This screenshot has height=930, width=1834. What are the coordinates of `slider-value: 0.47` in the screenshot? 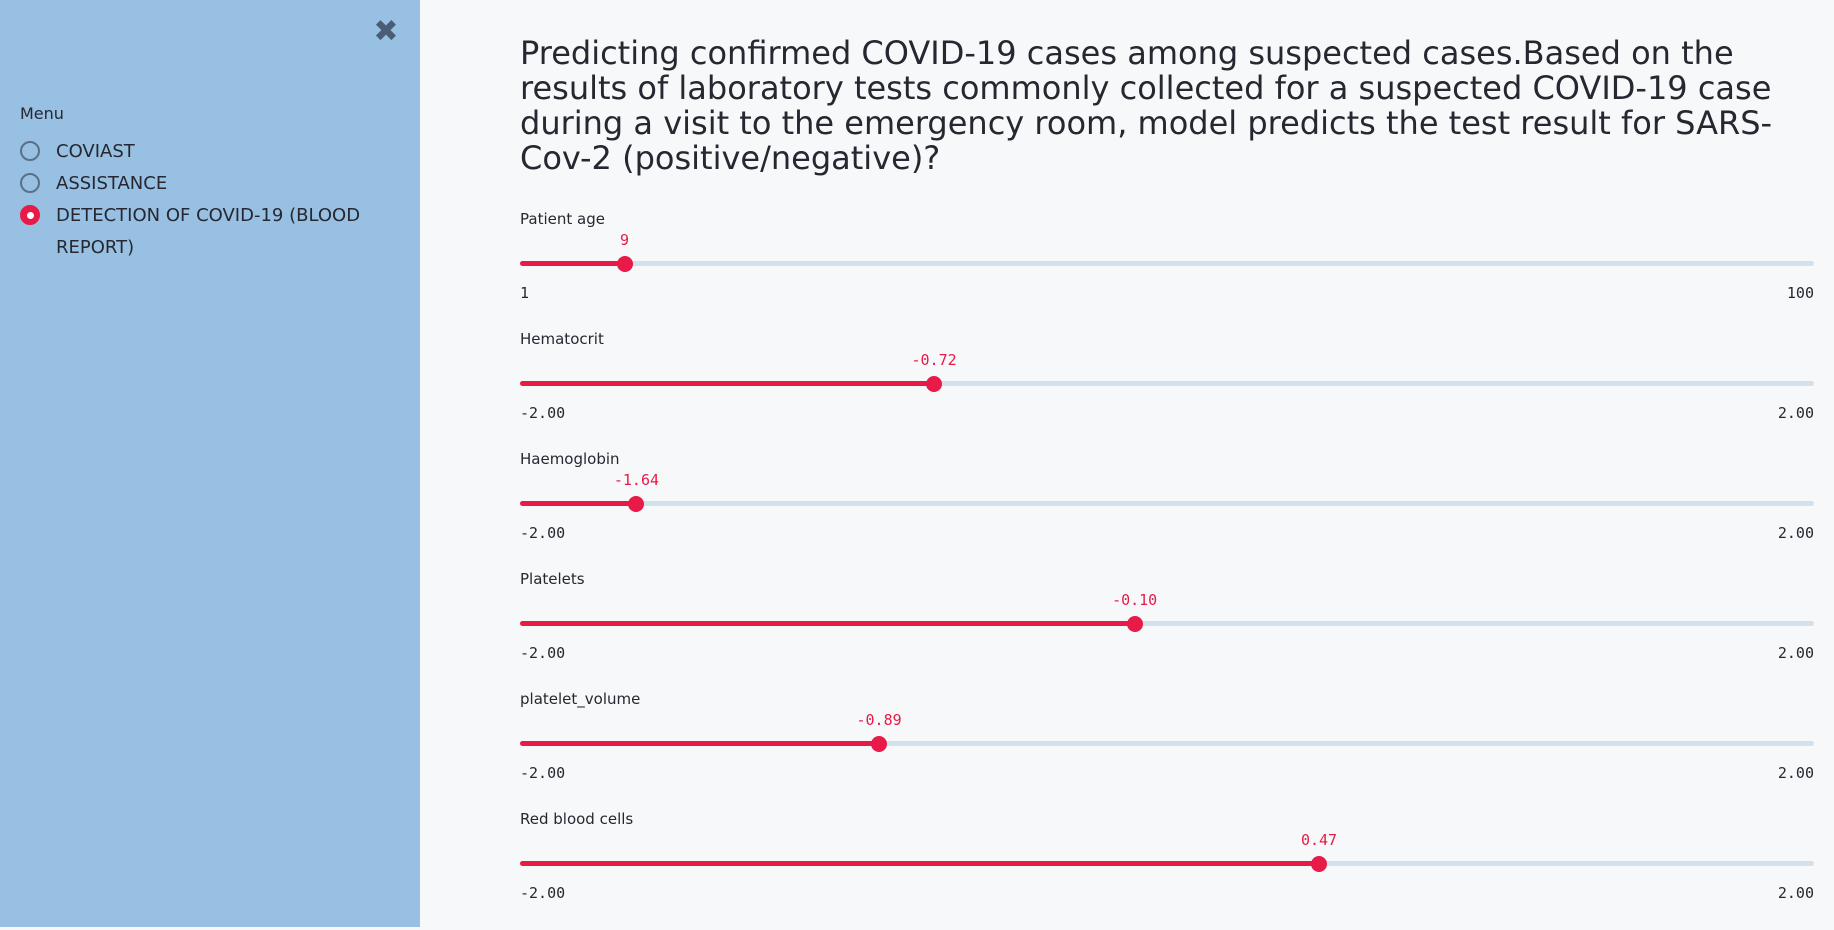 It's located at (1319, 840).